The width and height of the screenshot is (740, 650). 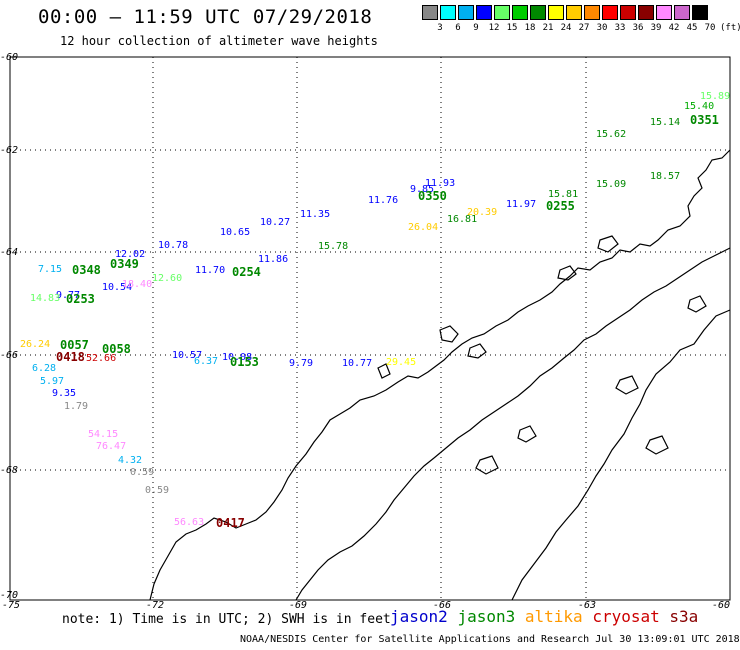 I want to click on wave-value: 15.78, so click(x=333, y=246).